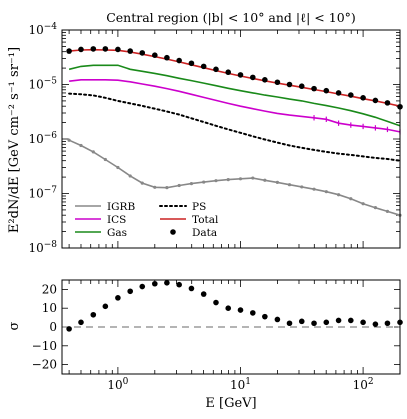  I want to click on bottom-y-tick-label: 0, so click(53, 327).